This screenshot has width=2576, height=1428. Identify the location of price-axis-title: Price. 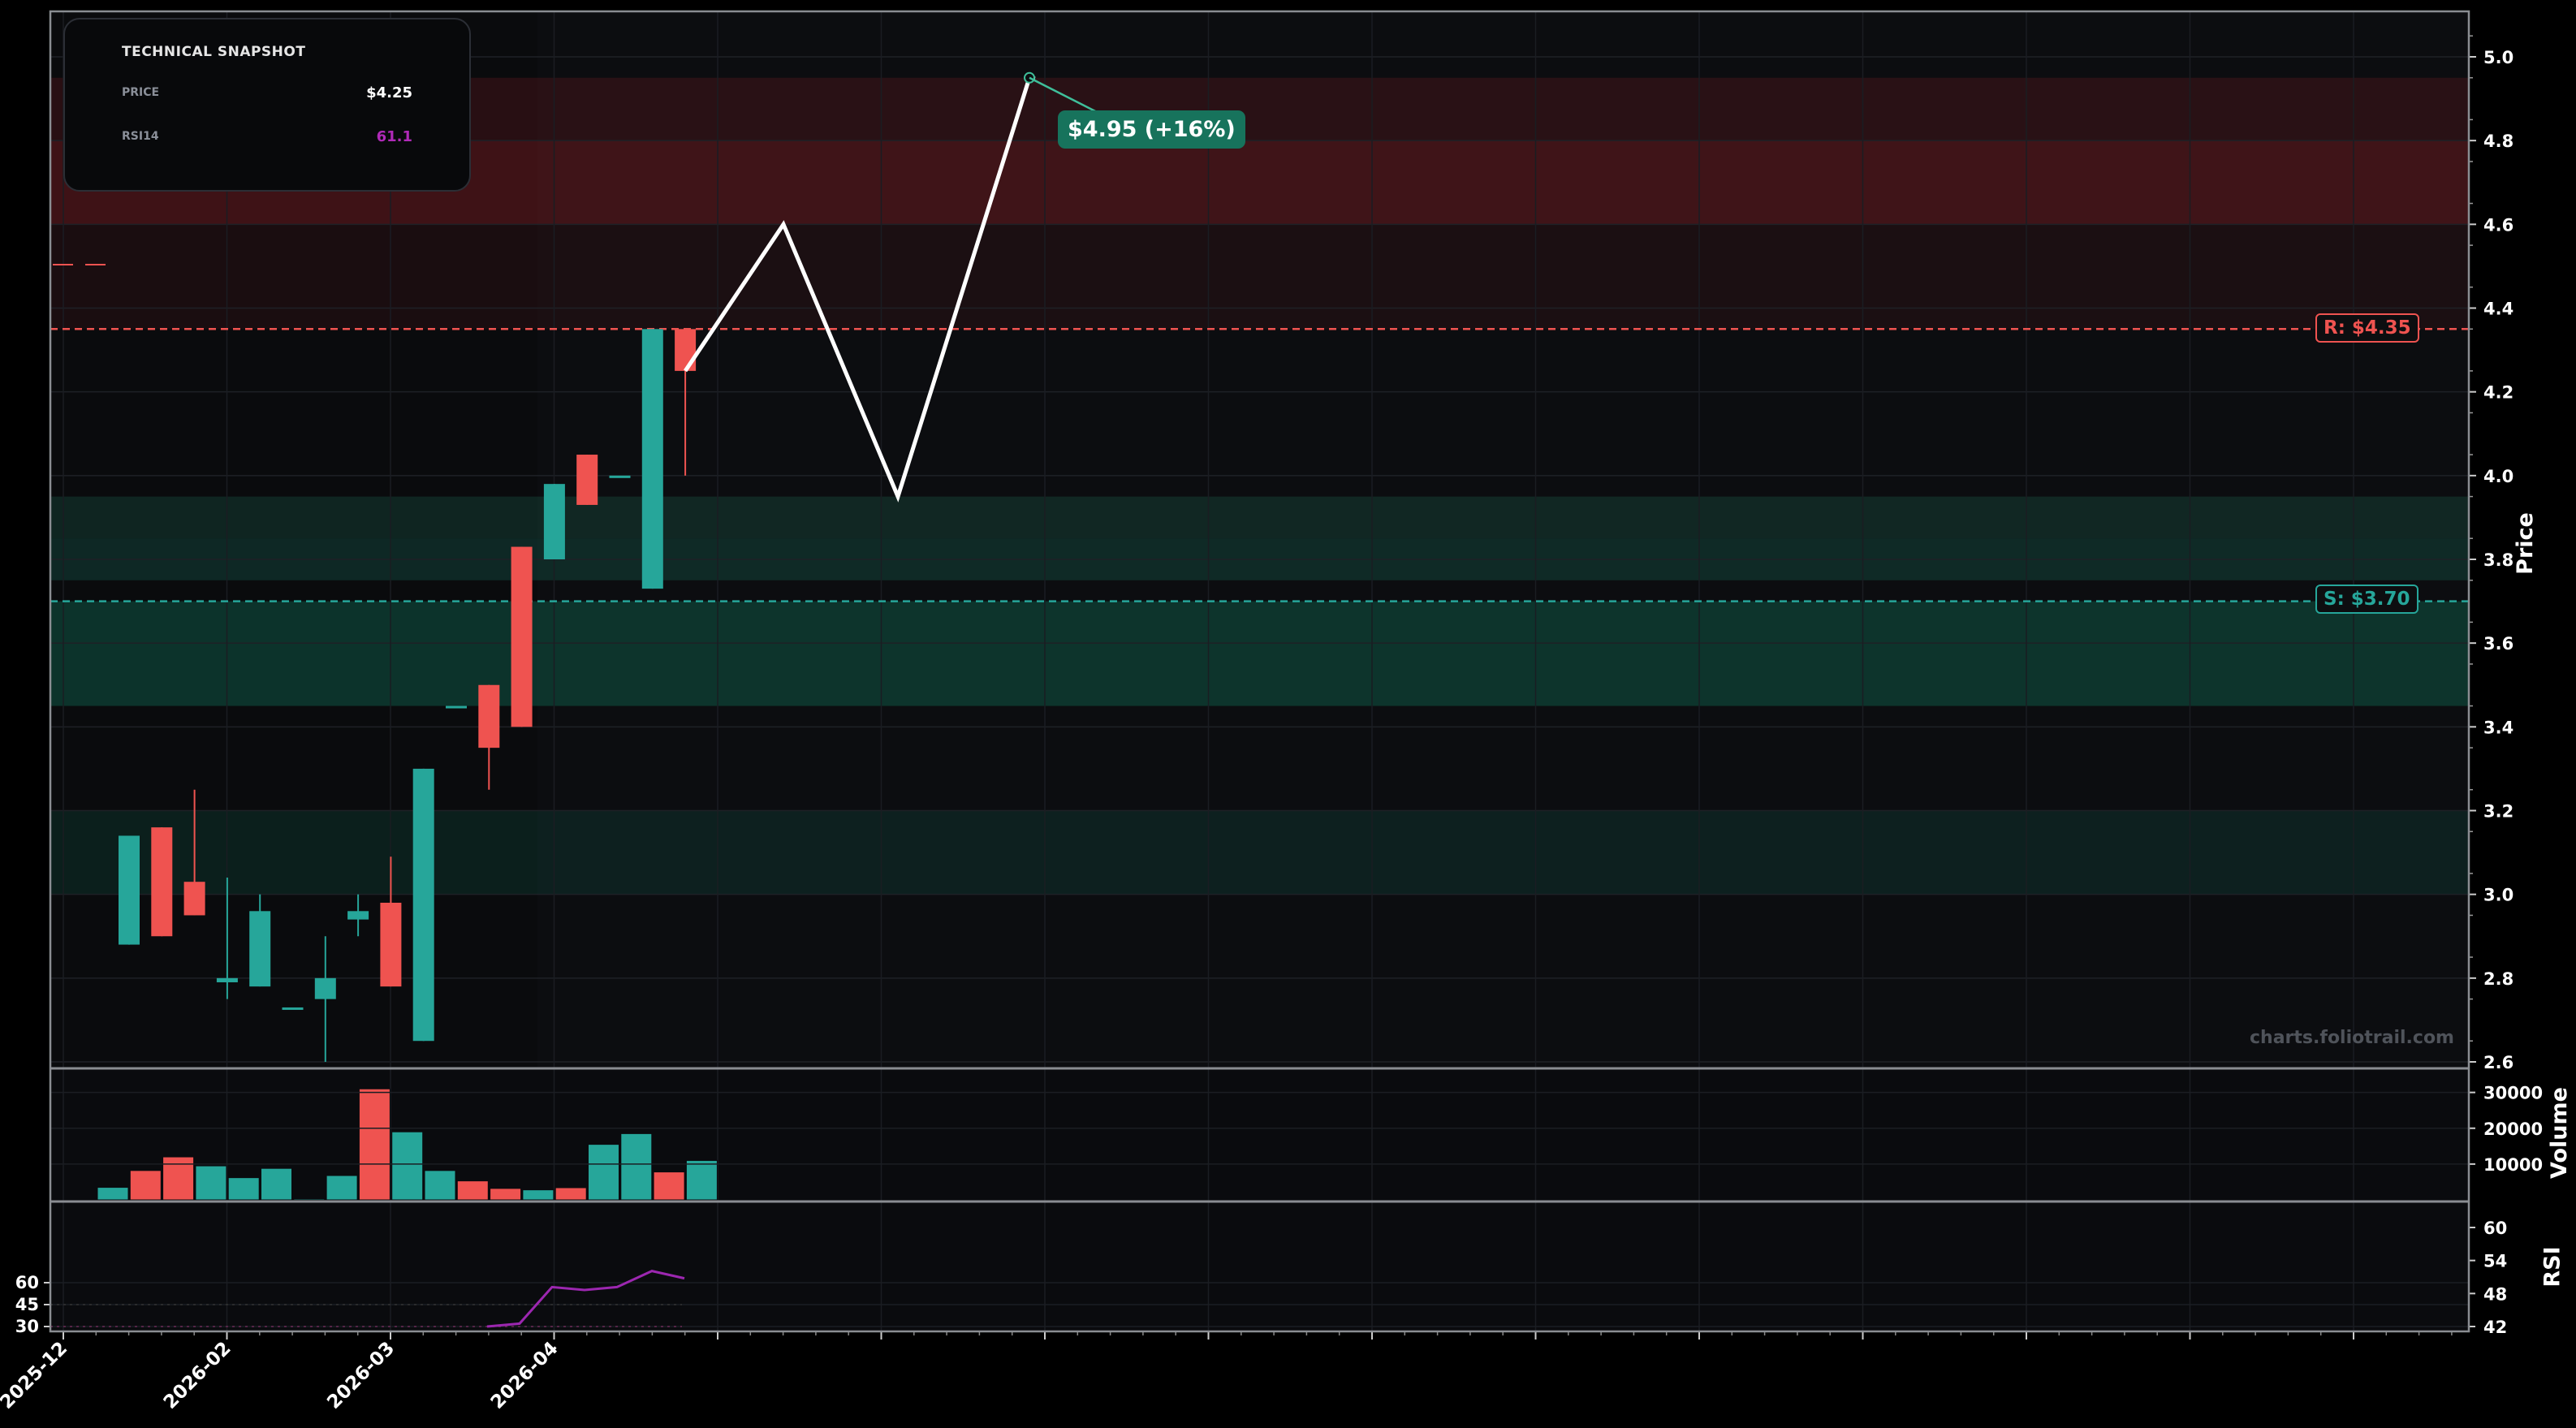
(2525, 543).